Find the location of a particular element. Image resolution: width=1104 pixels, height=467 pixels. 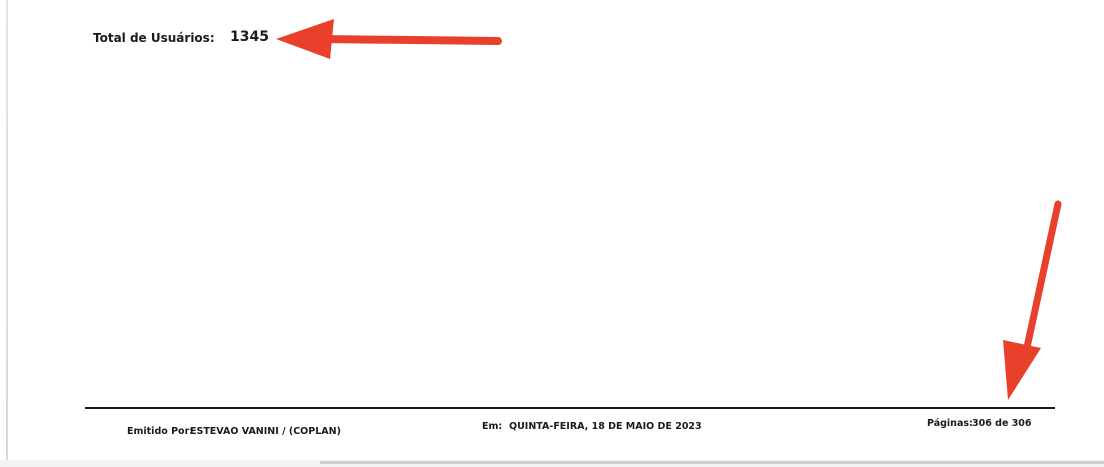

issued-by-value: ESTEVAO VANINI / (COPLAN) is located at coordinates (265, 431).